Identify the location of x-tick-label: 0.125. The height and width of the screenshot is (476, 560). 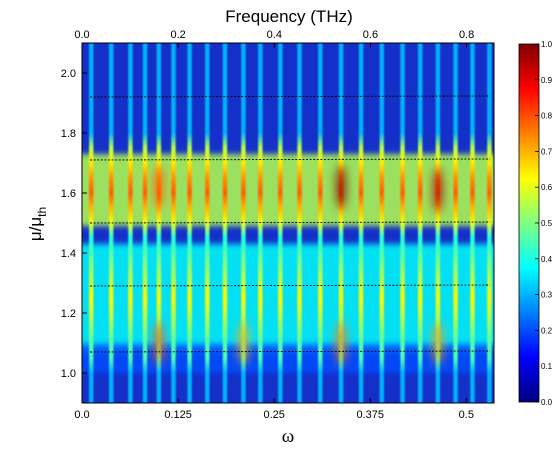
(178, 415).